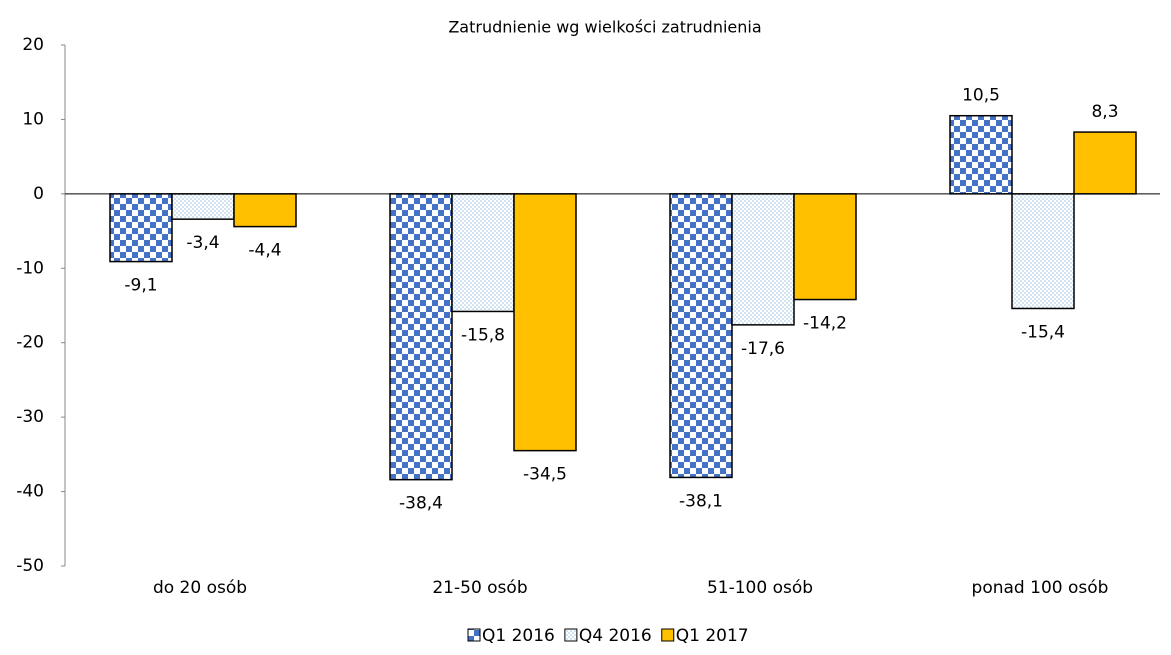 The width and height of the screenshot is (1171, 655). What do you see at coordinates (33, 45) in the screenshot?
I see `y-tick-label: 20` at bounding box center [33, 45].